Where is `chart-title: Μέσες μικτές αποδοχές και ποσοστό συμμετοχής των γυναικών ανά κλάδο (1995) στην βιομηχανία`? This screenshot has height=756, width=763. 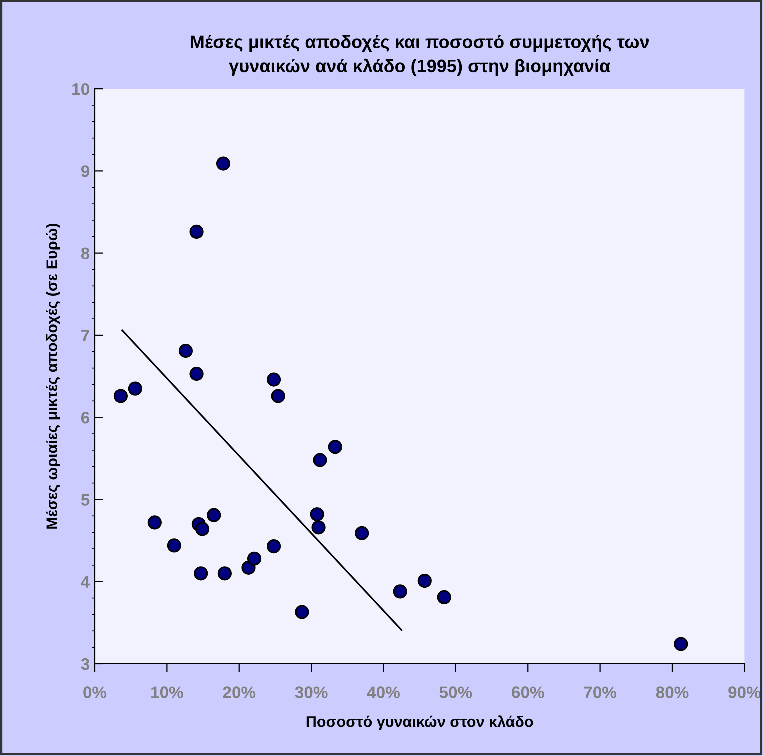
chart-title: Μέσες μικτές αποδοχές και ποσοστό συμμετοχής των γυναικών ανά κλάδο (1995) στην βιομηχανία is located at coordinates (420, 55).